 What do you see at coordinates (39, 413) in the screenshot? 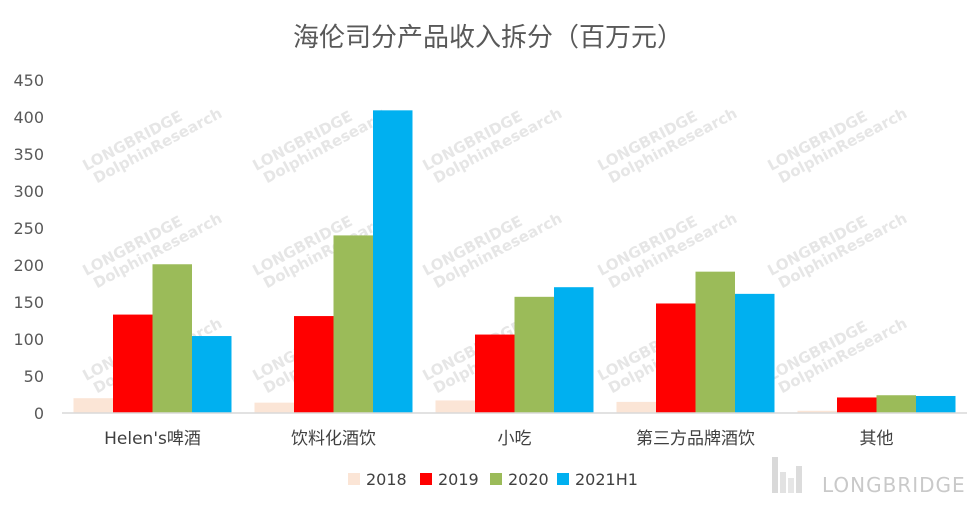
I see `y-tick-label: 0` at bounding box center [39, 413].